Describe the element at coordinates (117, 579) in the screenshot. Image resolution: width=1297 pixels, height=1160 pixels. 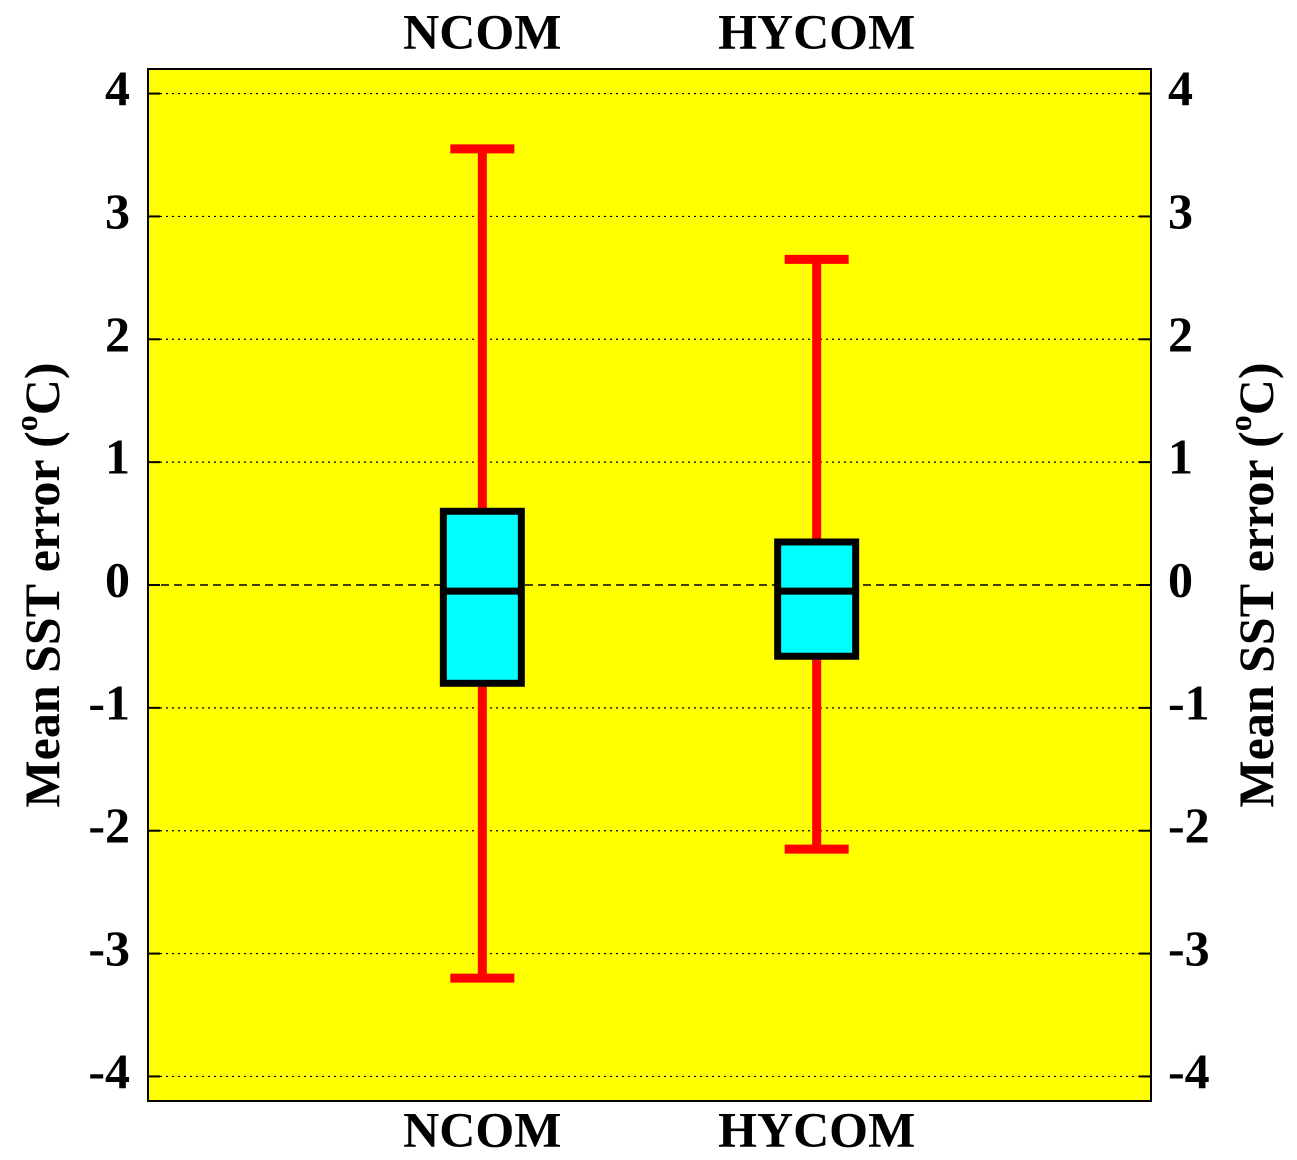
I see `y-tick-label: 0` at that location.